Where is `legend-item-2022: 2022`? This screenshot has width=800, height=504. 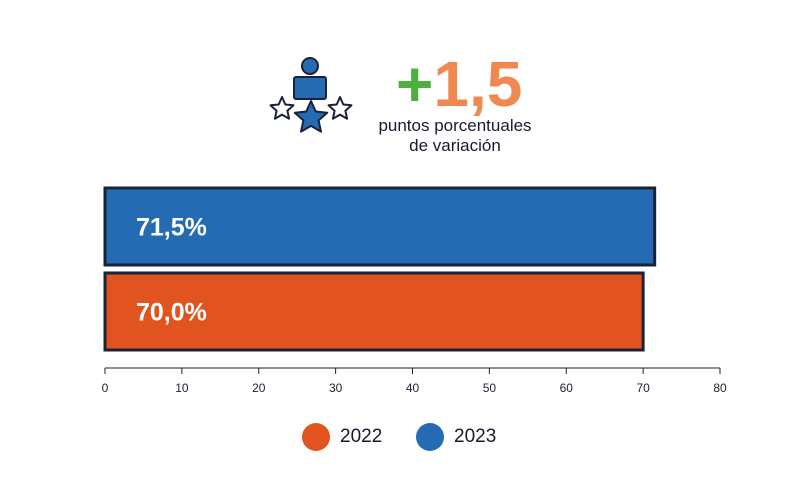 legend-item-2022: 2022 is located at coordinates (342, 437).